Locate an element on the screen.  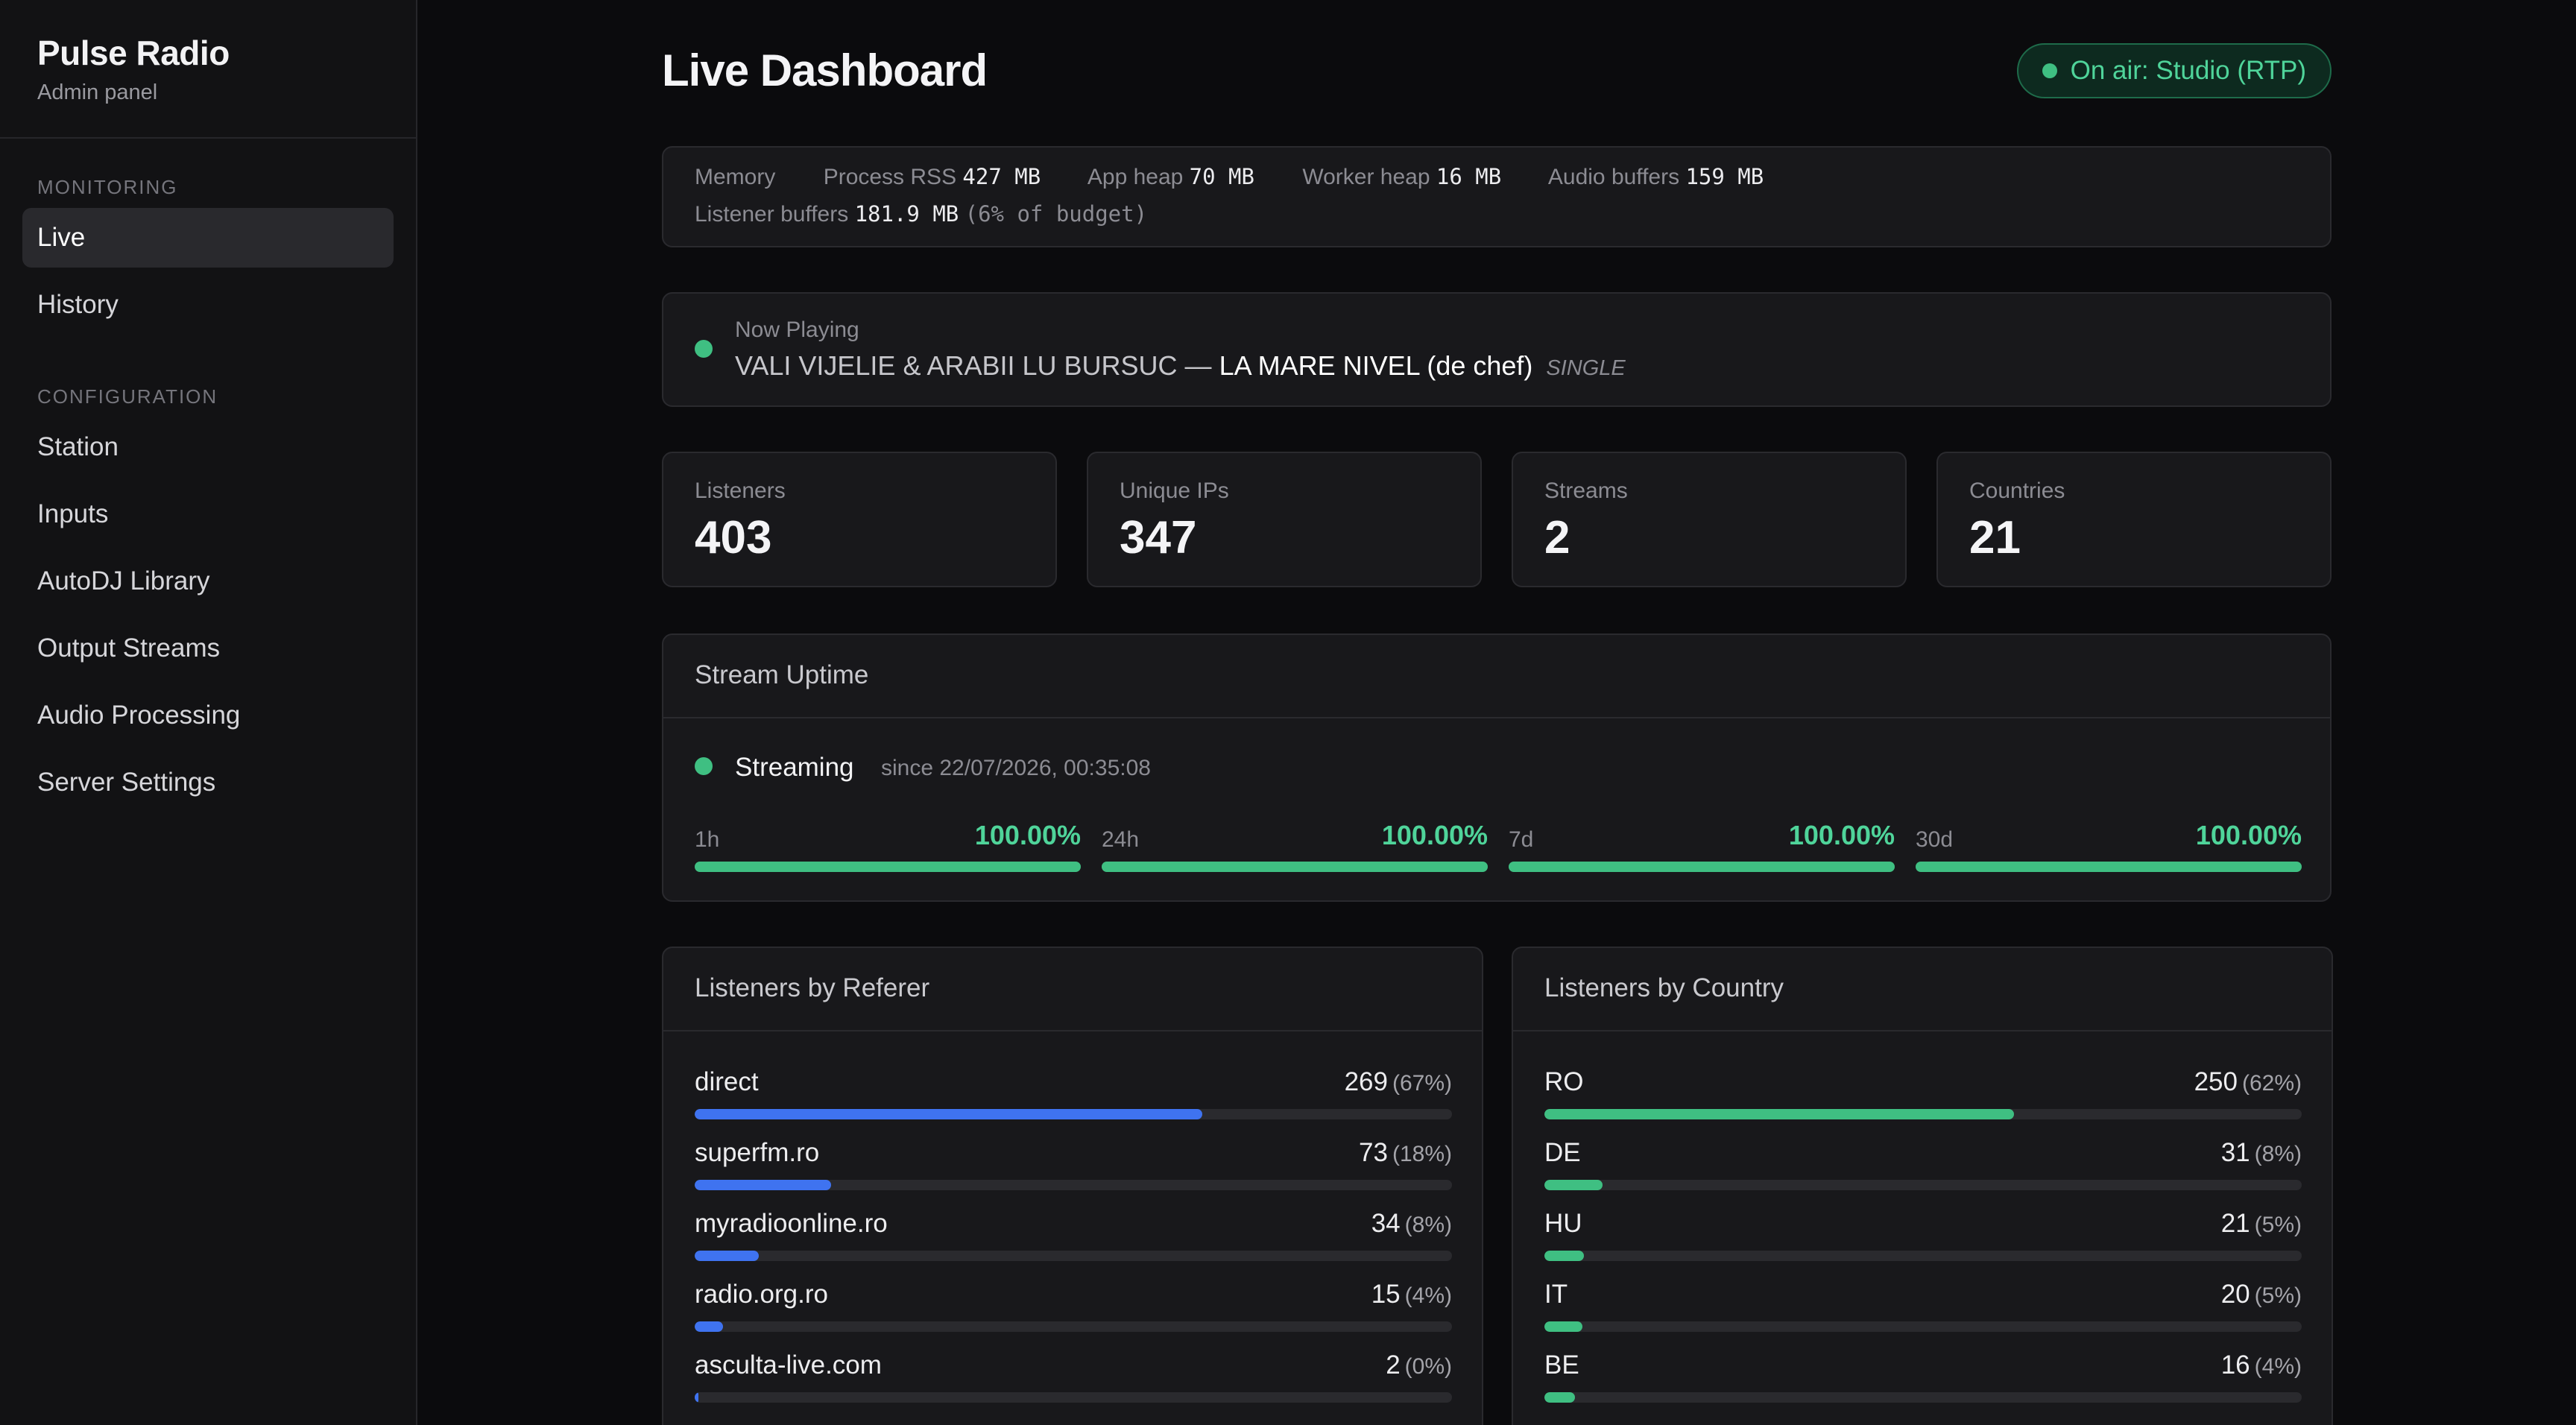
stat-value: 2 is located at coordinates (1557, 538).